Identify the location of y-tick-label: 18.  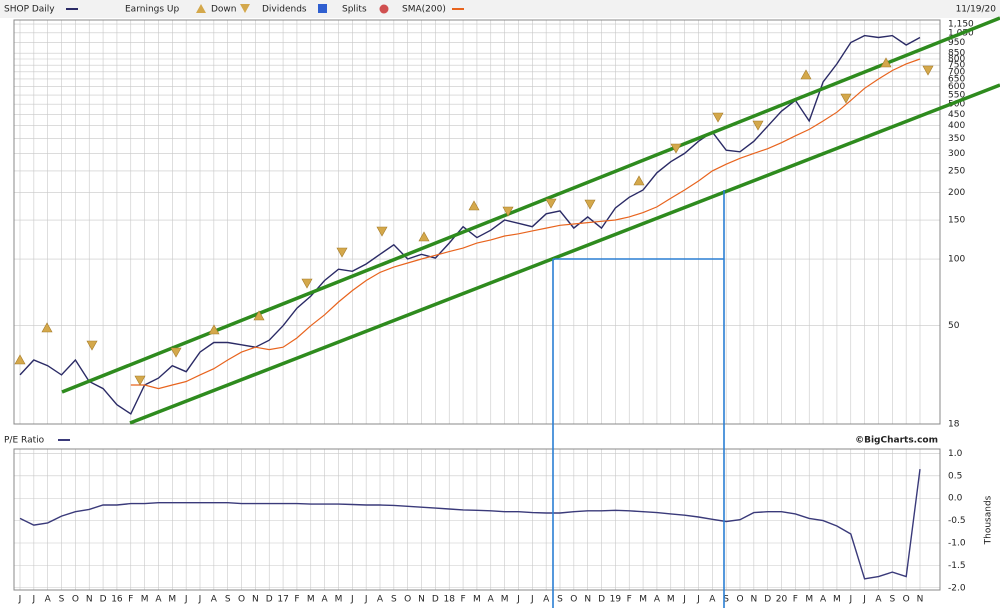
(954, 425).